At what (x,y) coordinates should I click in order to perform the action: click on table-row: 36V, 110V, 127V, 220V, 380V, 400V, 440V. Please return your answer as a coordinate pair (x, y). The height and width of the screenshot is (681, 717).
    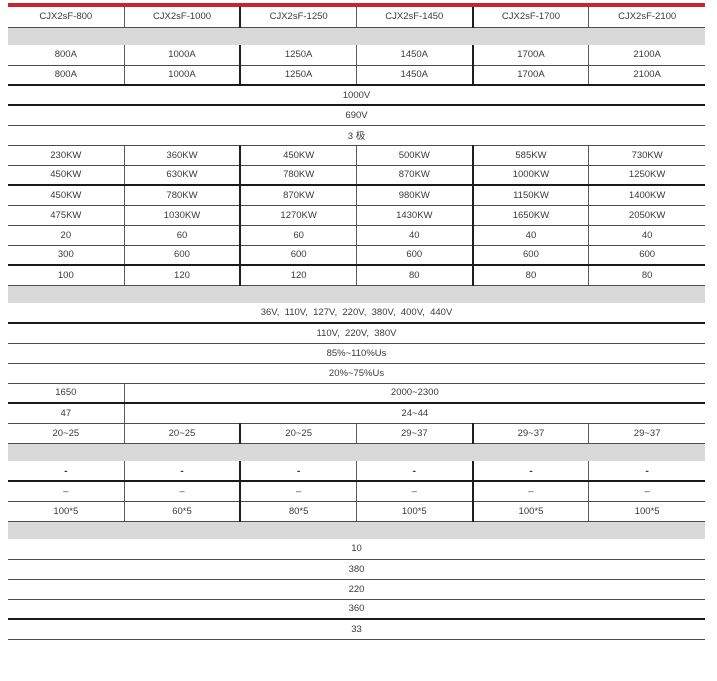
    Looking at the image, I should click on (356, 313).